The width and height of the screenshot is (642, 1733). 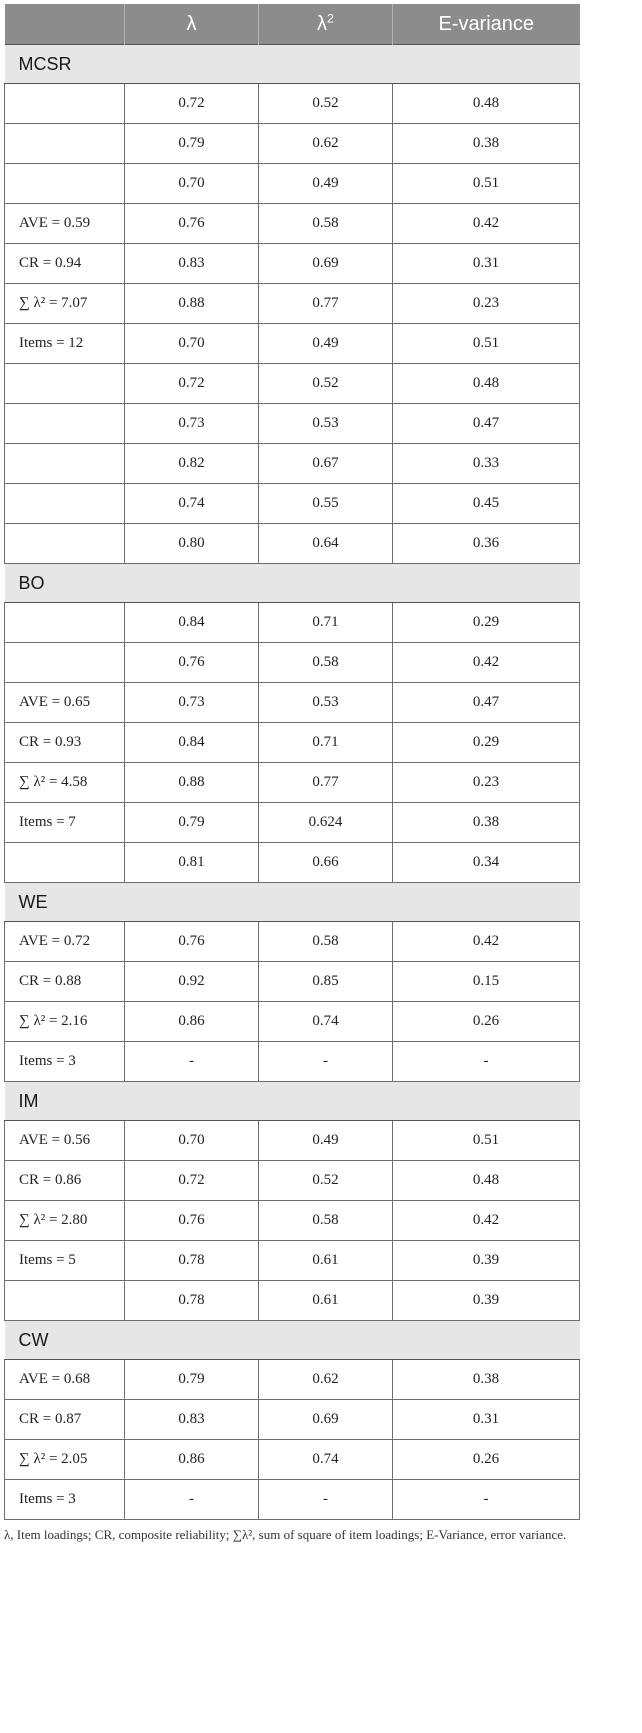 I want to click on lambda-squared-cell: -, so click(x=325, y=1061).